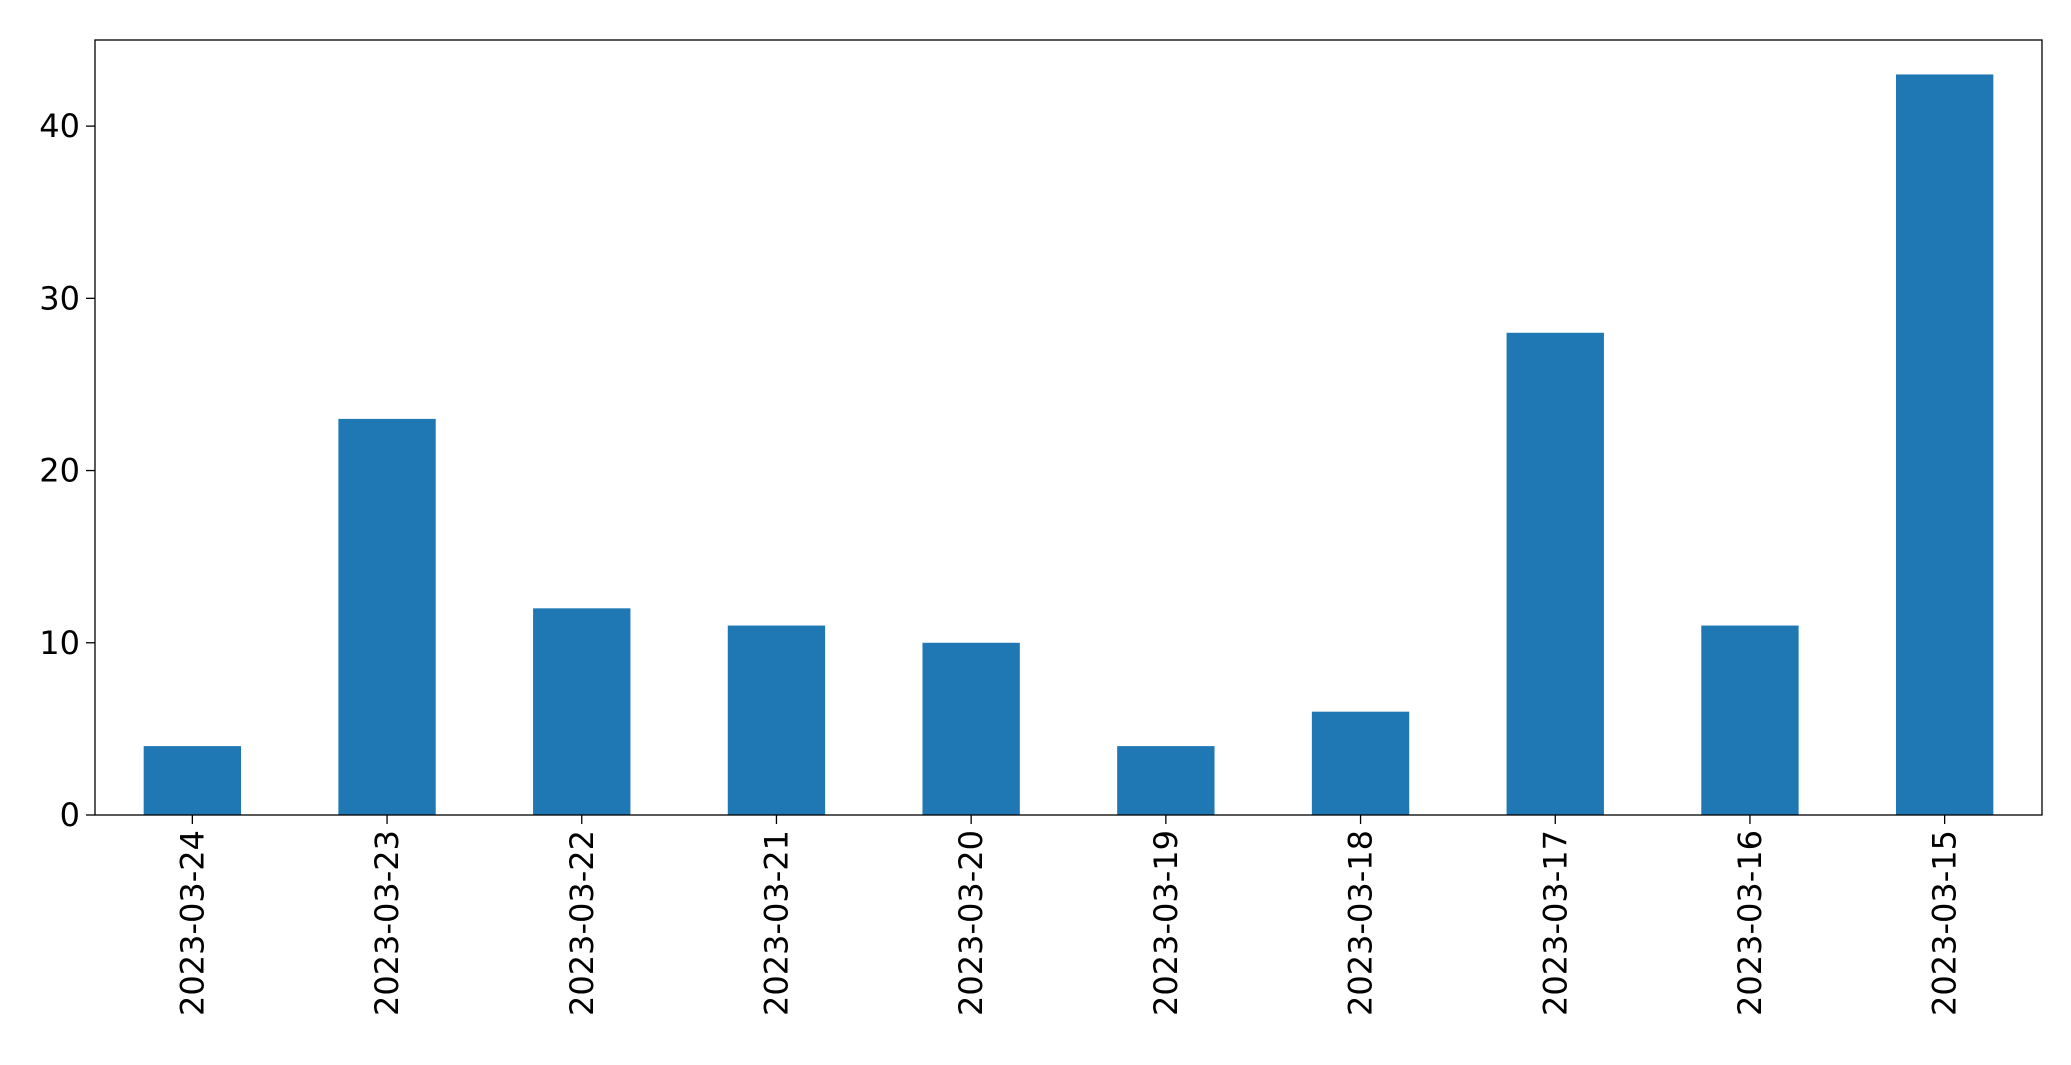 The height and width of the screenshot is (1065, 2071). Describe the element at coordinates (971, 923) in the screenshot. I see `x-tick-label: 2023-03-20` at that location.